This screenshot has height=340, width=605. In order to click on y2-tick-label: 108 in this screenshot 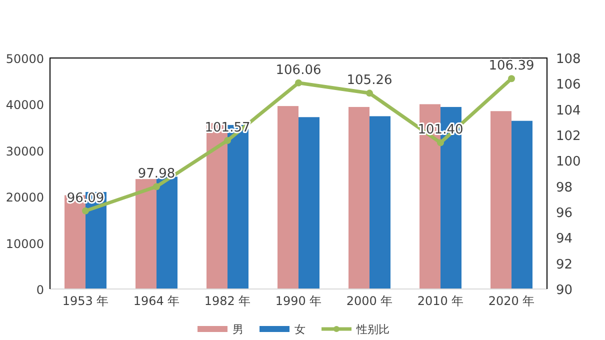, I will do `click(568, 59)`.